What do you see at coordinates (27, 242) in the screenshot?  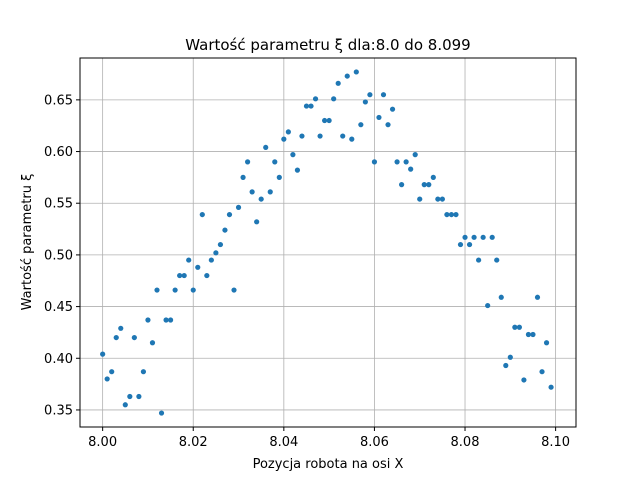 I see `y-axis-label: Wartość parametru ξ` at bounding box center [27, 242].